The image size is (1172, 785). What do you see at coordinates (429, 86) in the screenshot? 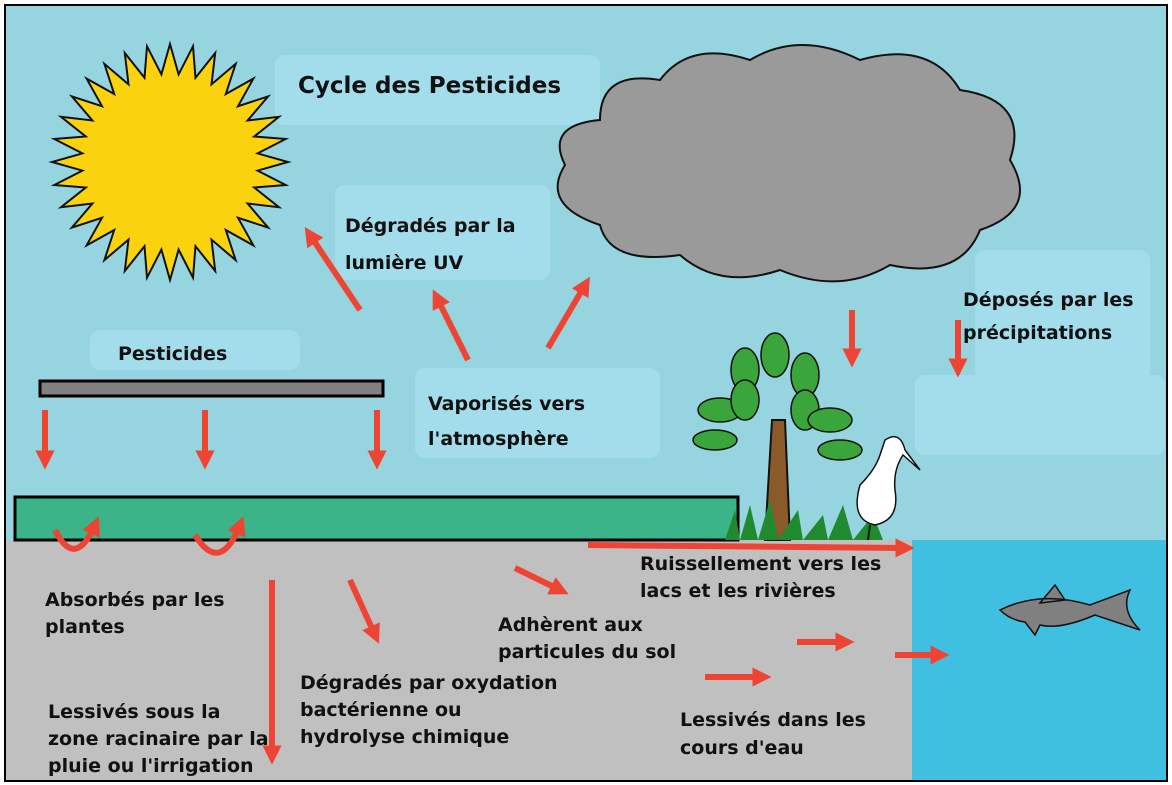
I see `title: Cycle des Pesticides` at bounding box center [429, 86].